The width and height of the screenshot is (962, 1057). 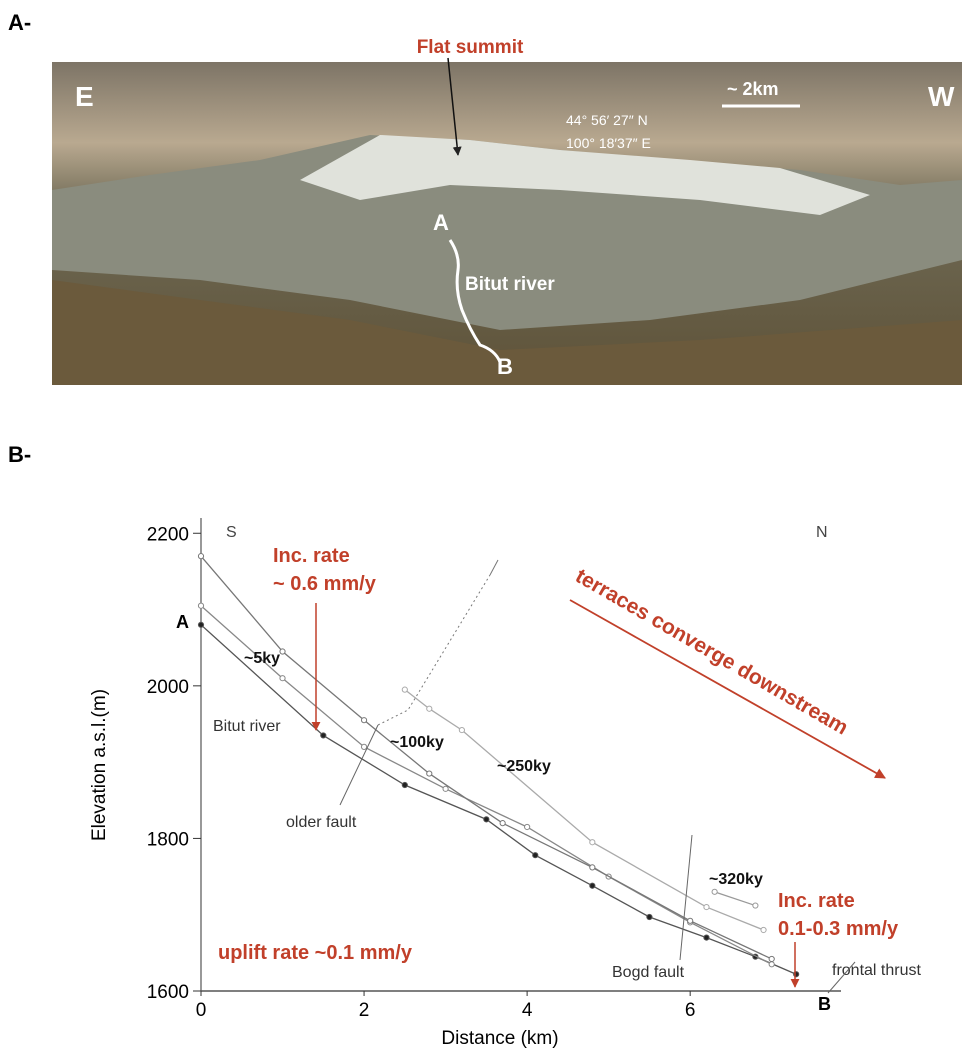 What do you see at coordinates (247, 726) in the screenshot?
I see `series-label: Bitut river` at bounding box center [247, 726].